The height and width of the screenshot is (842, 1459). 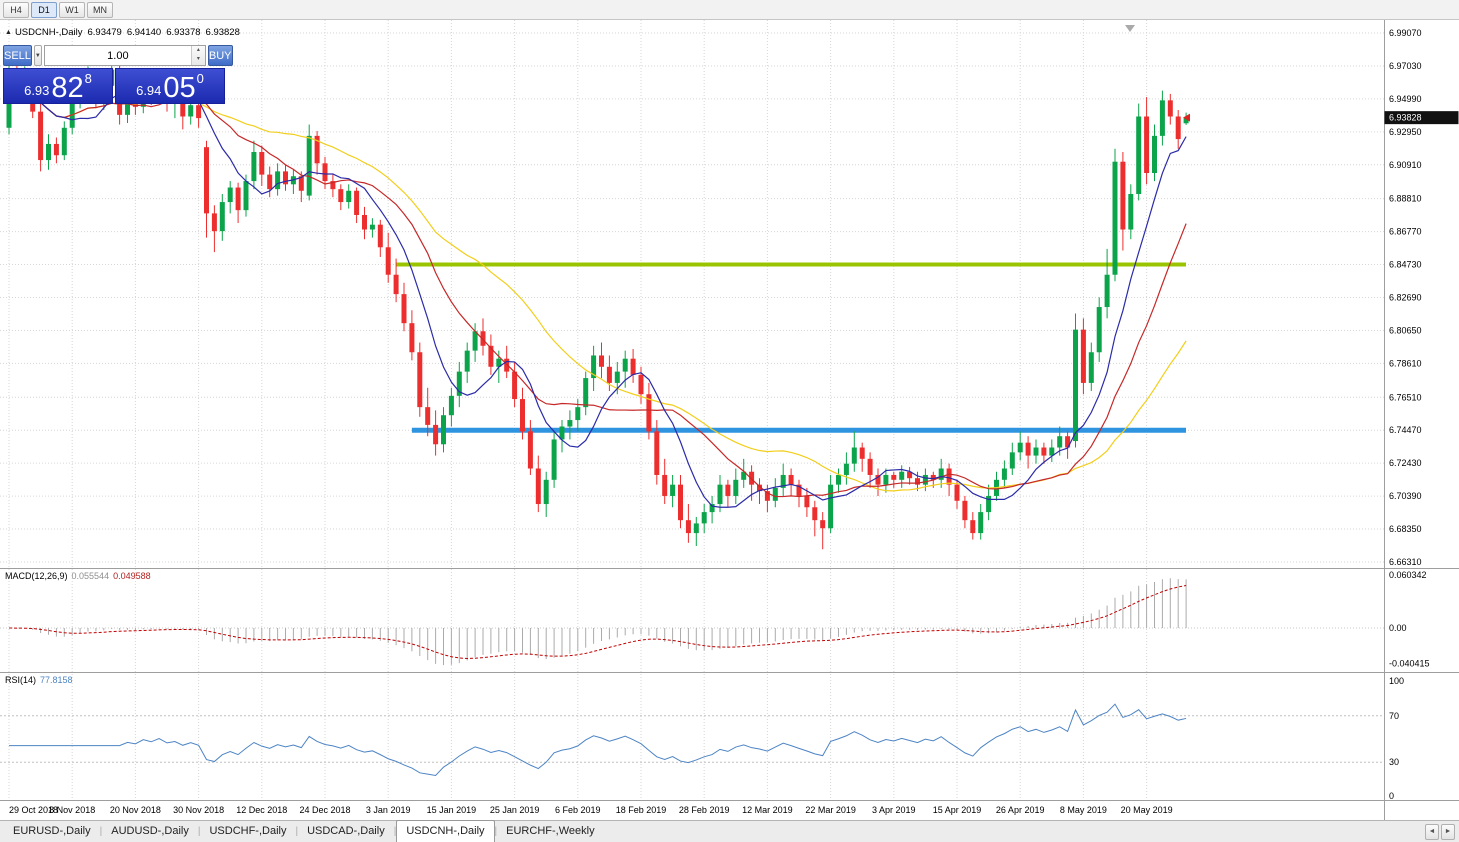 I want to click on svg-text: 6.78610, so click(x=1405, y=363).